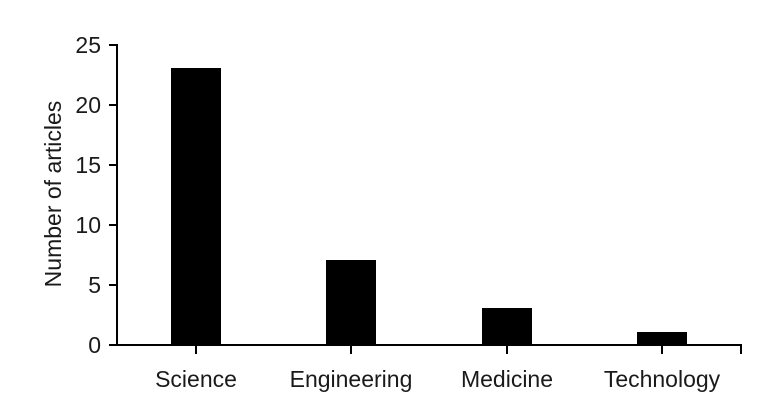 Image resolution: width=768 pixels, height=416 pixels. Describe the element at coordinates (507, 326) in the screenshot. I see `bar-medicine` at that location.